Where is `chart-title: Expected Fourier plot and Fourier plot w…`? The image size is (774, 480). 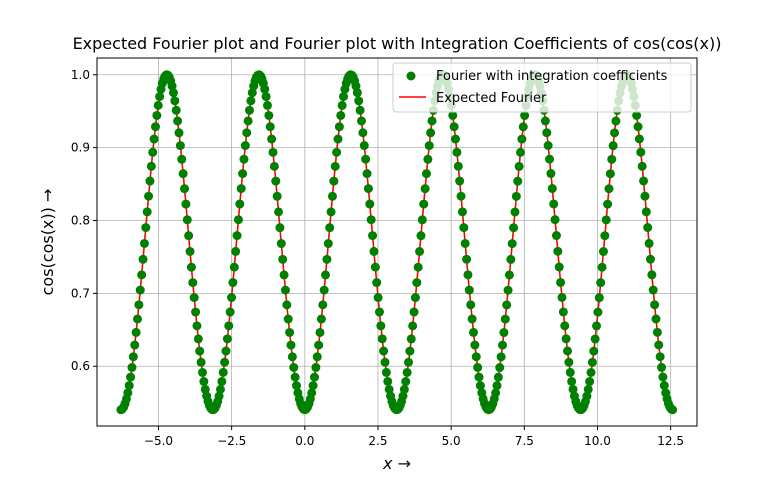 chart-title: Expected Fourier plot and Fourier plot w… is located at coordinates (397, 43).